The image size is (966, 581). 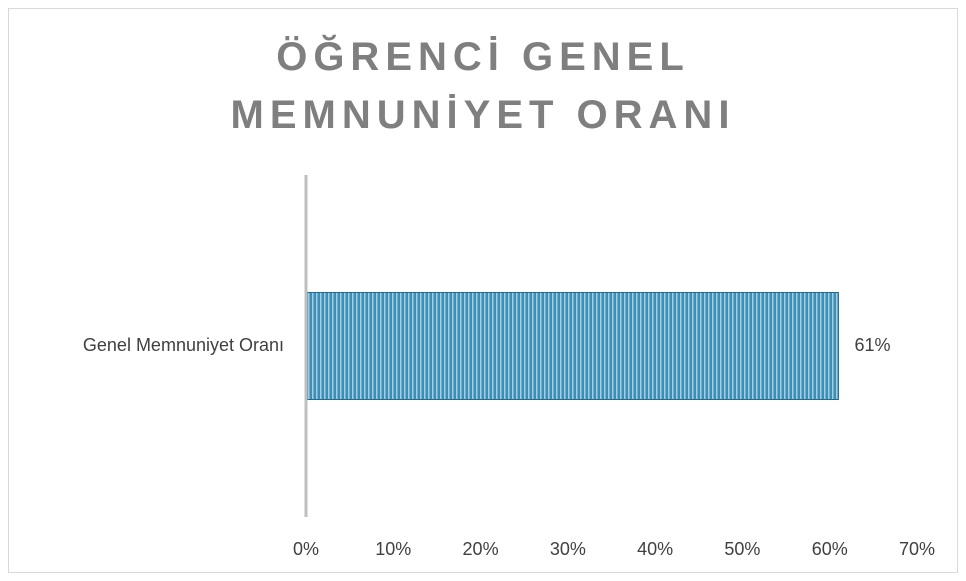 I want to click on x-tick-label: 10%, so click(x=393, y=549).